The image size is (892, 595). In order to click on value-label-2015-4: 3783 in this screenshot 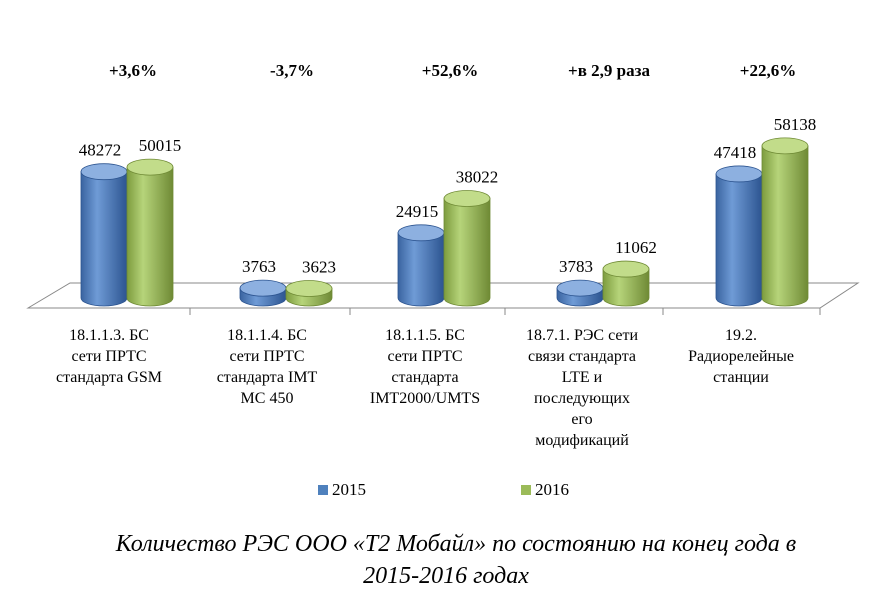, I will do `click(576, 266)`.